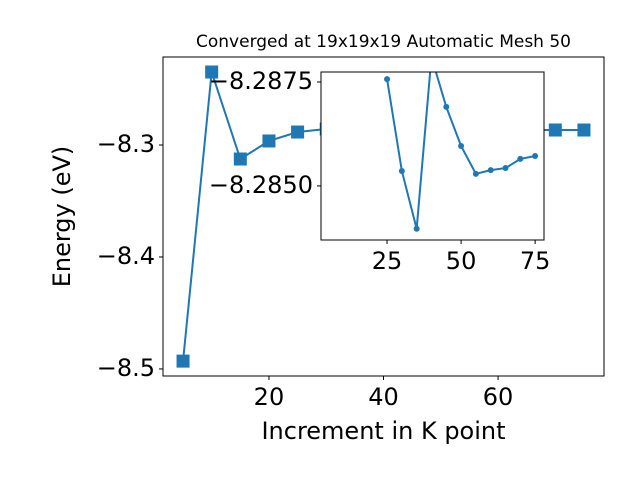 This screenshot has height=480, width=640. What do you see at coordinates (62, 217) in the screenshot?
I see `y-axis-label: Energy (eV)` at bounding box center [62, 217].